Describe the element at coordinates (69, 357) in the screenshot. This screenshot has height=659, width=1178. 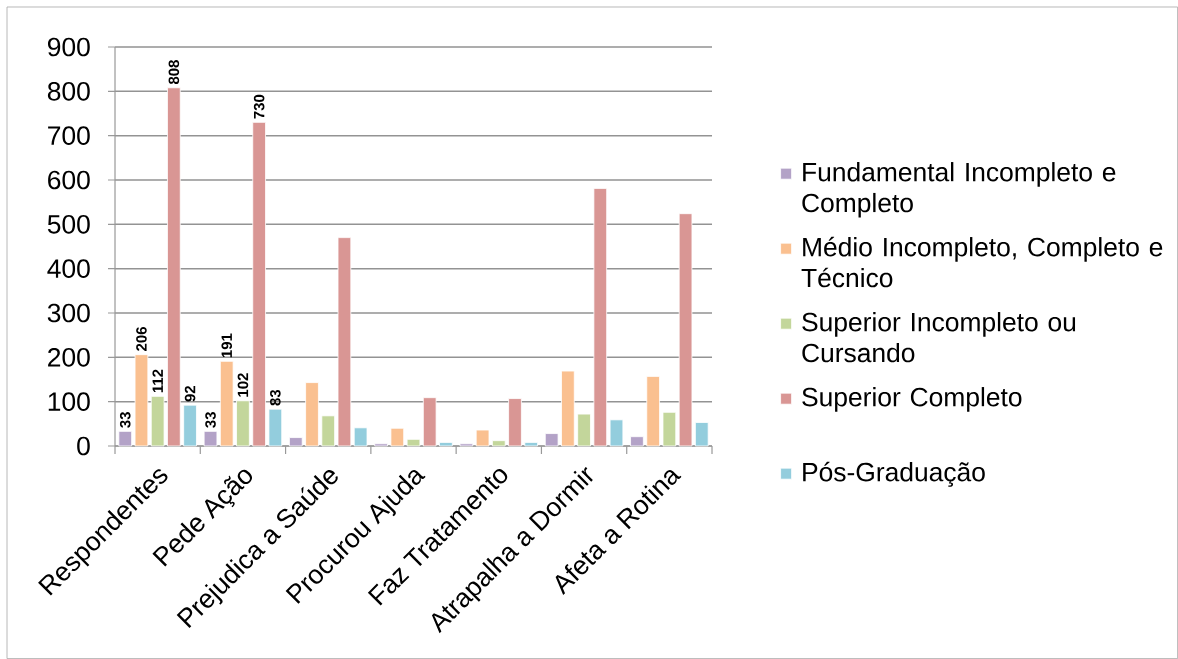
I see `y-tick-label: 200` at that location.